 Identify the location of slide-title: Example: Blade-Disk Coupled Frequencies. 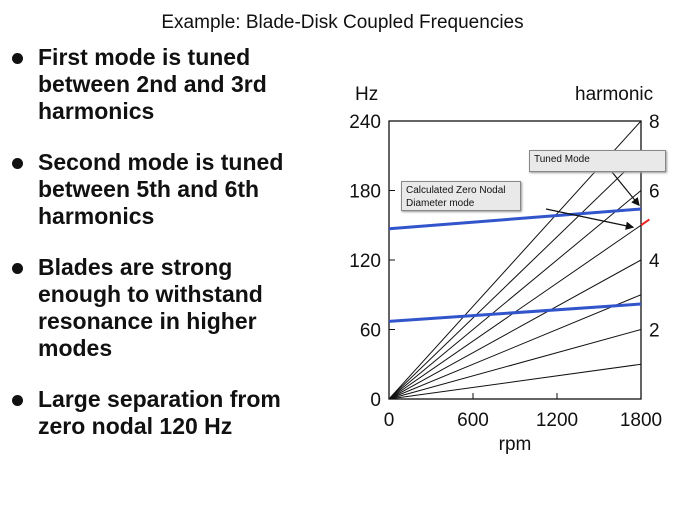
(342, 22).